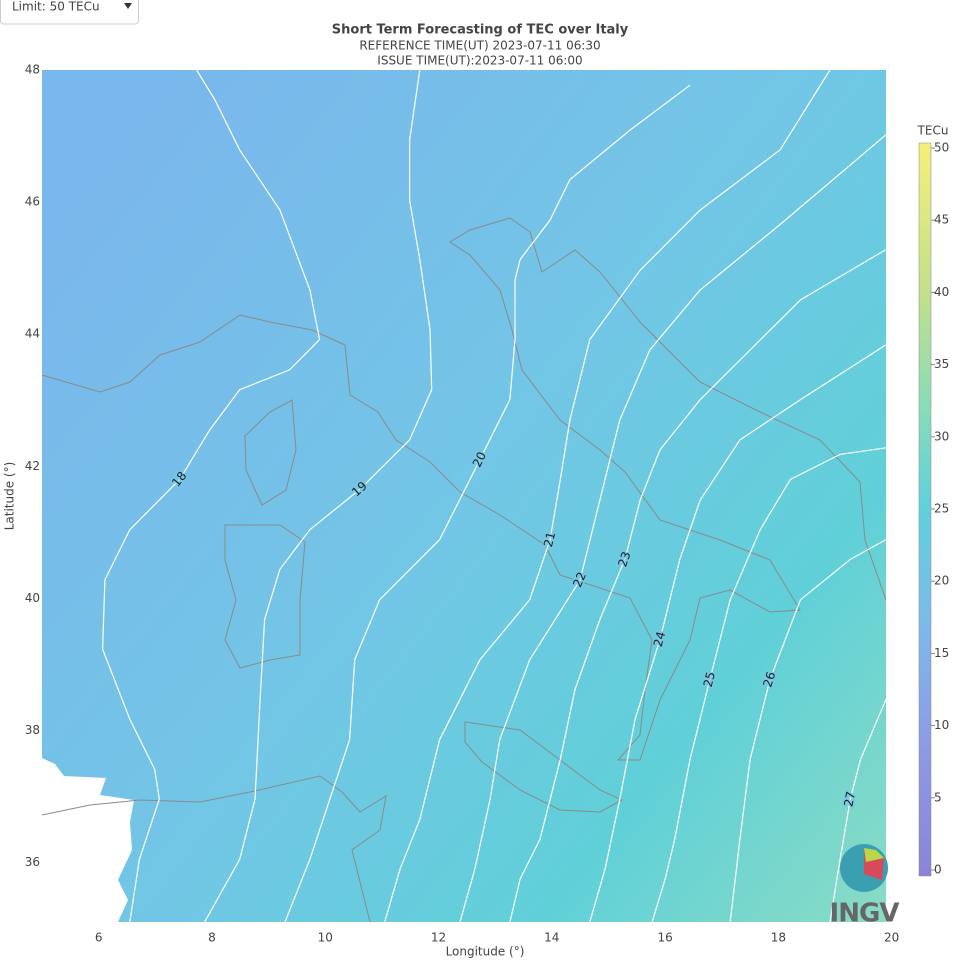  Describe the element at coordinates (479, 61) in the screenshot. I see `chart-subtitle: ISSUE TIME(UT):2023-07-11 06:00` at that location.